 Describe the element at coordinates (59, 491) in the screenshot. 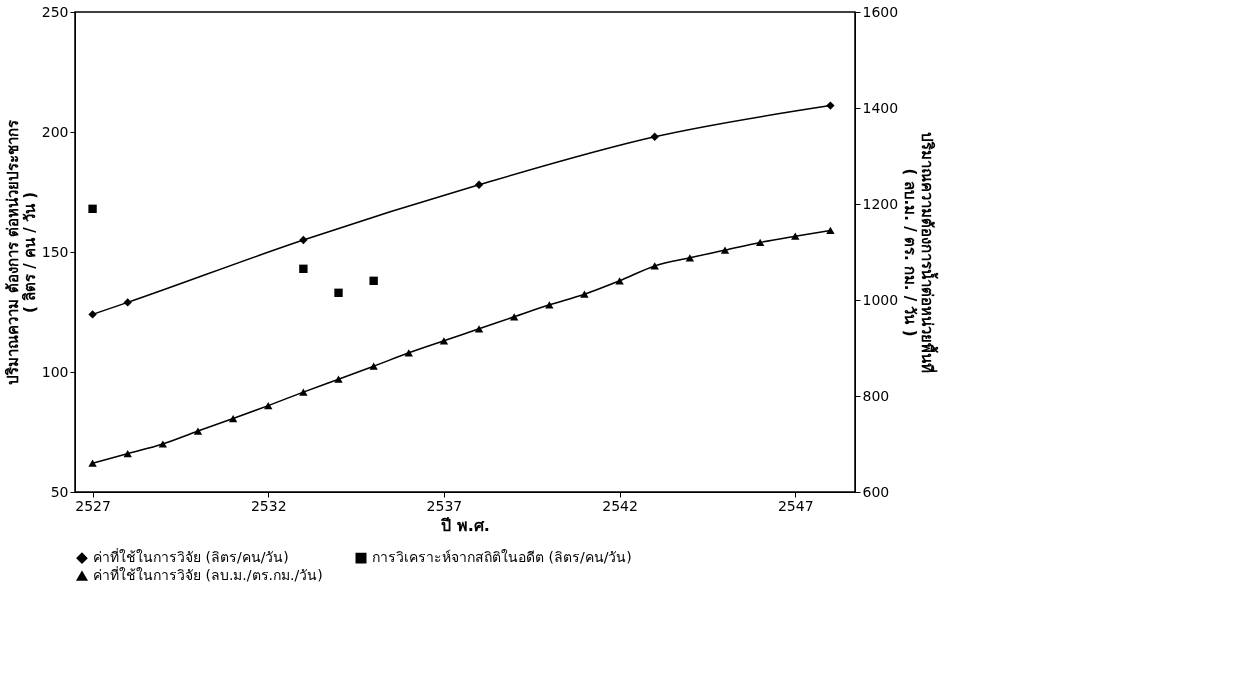

I see `y-tick-label: 50` at that location.